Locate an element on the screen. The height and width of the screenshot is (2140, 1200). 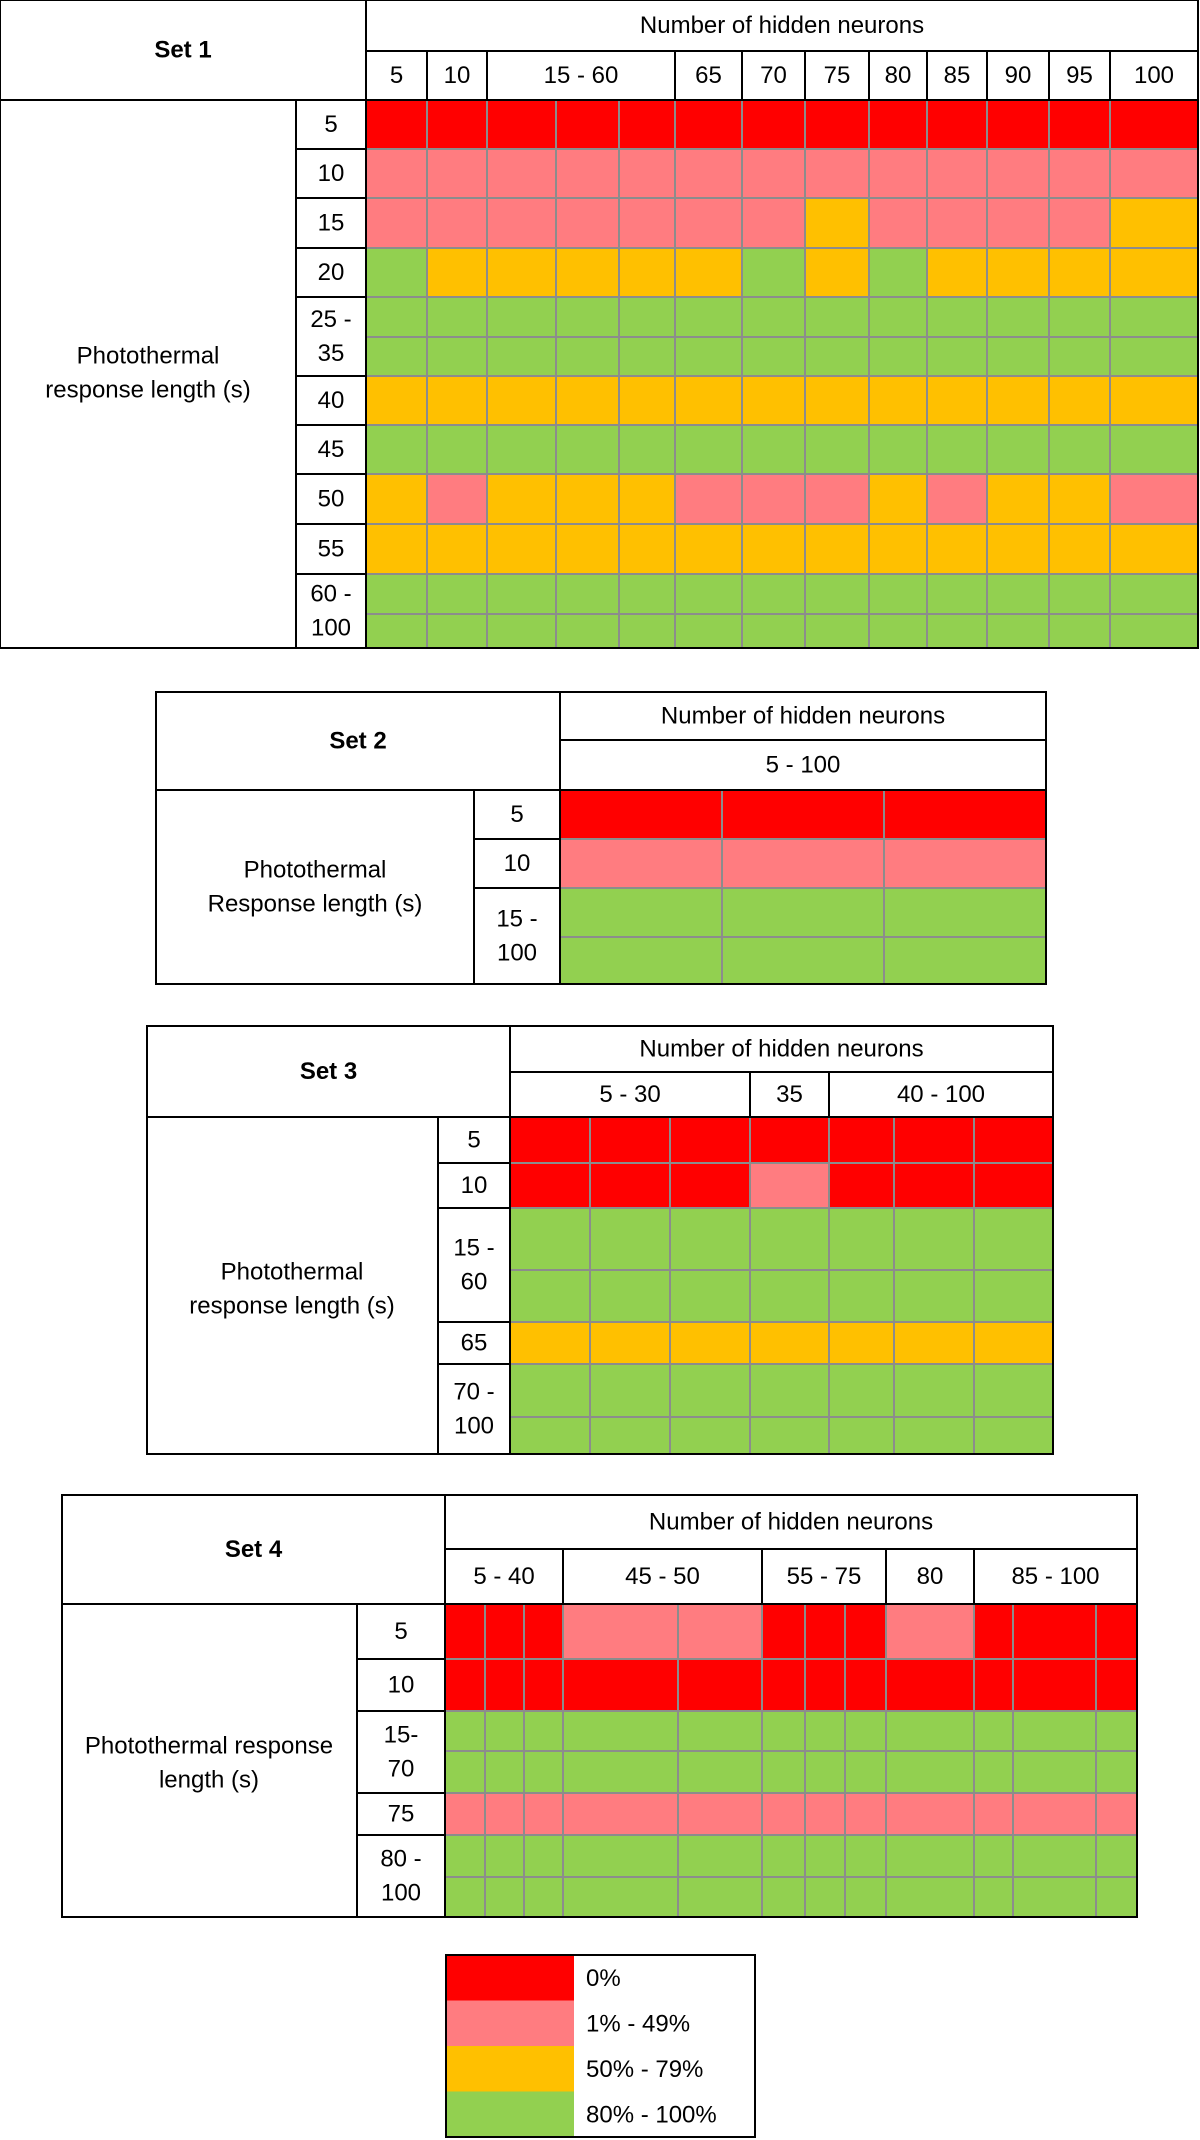
x-tick-label: 95 is located at coordinates (1079, 75).